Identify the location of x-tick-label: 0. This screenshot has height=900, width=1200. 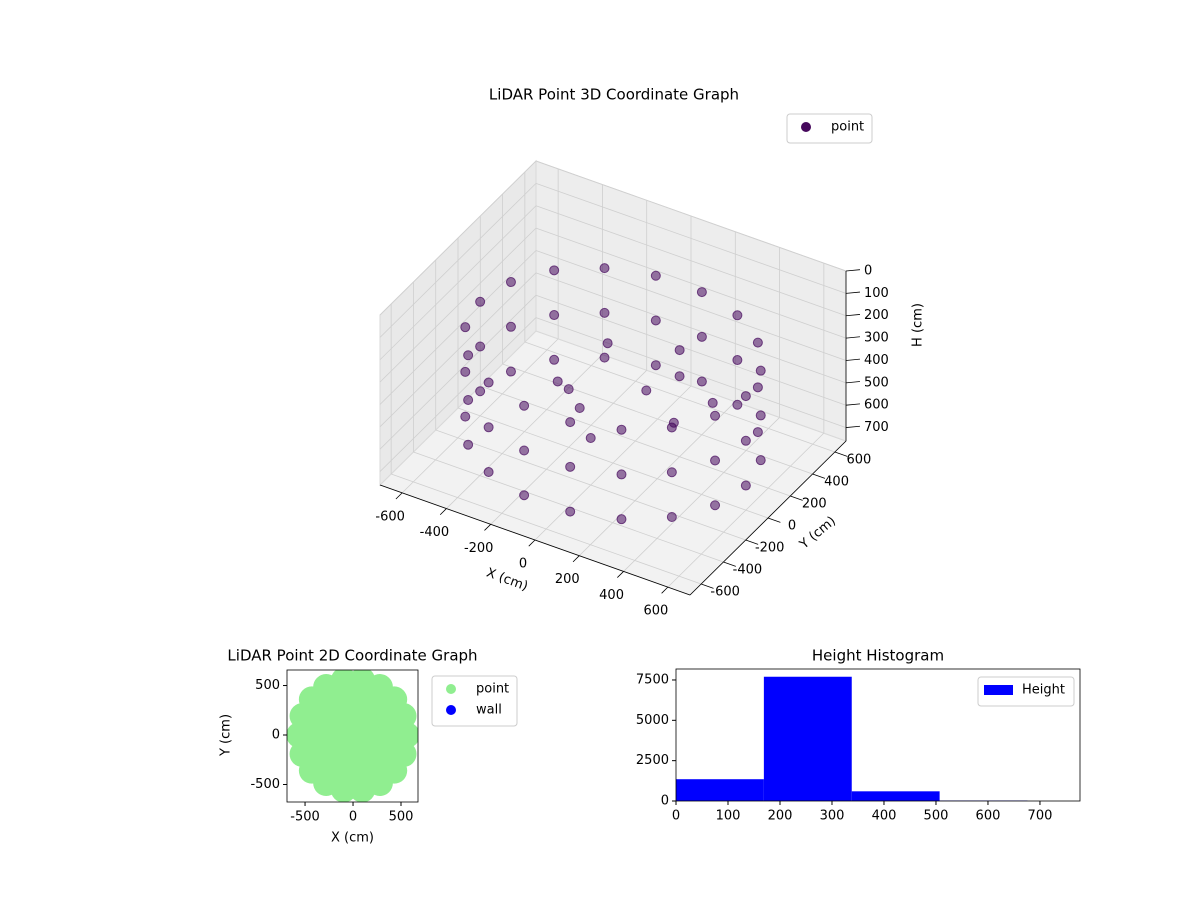
(523, 564).